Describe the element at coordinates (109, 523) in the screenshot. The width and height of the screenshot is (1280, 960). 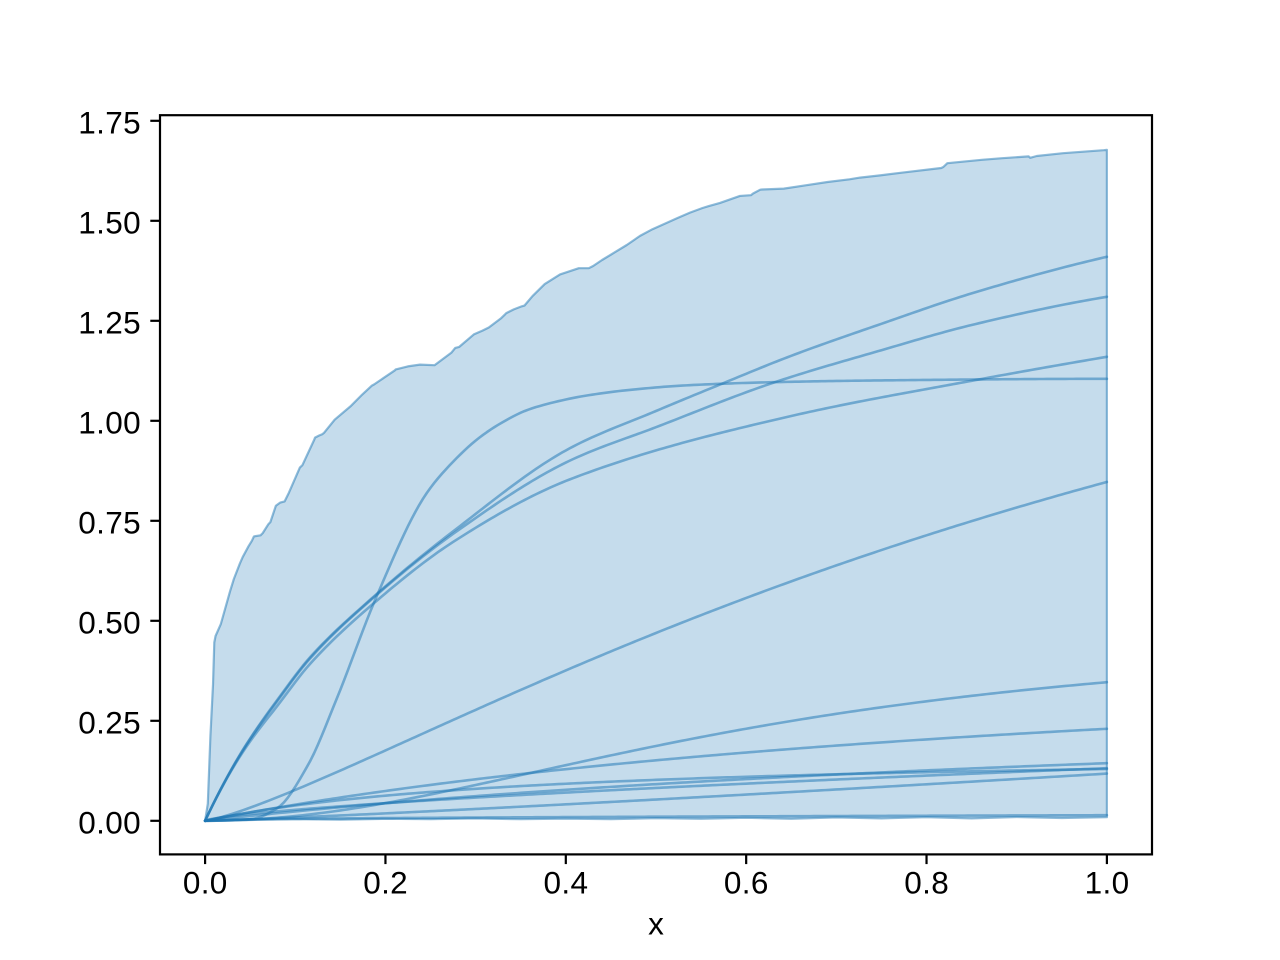
I see `svg-text: 0.75` at that location.